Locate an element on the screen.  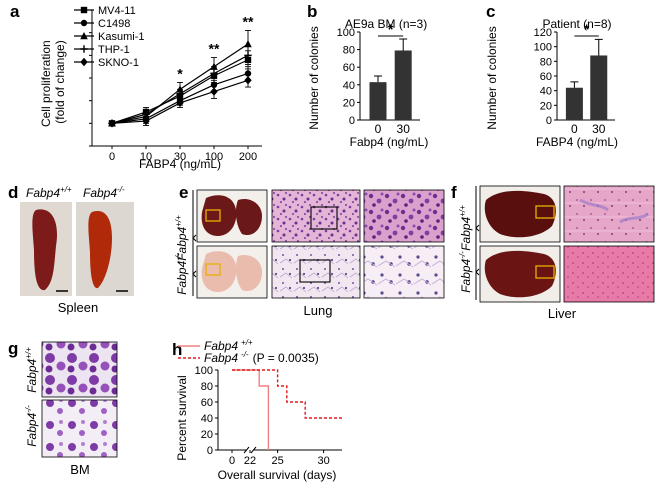
chart-c-significance-marker: * is located at coordinates (587, 29).